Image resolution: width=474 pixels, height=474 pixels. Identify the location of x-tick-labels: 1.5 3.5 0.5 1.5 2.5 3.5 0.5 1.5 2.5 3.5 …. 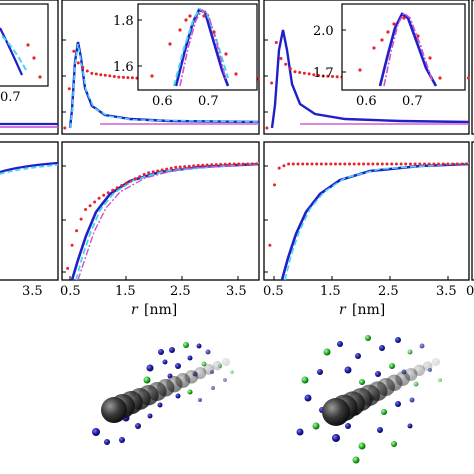
(248, 291).